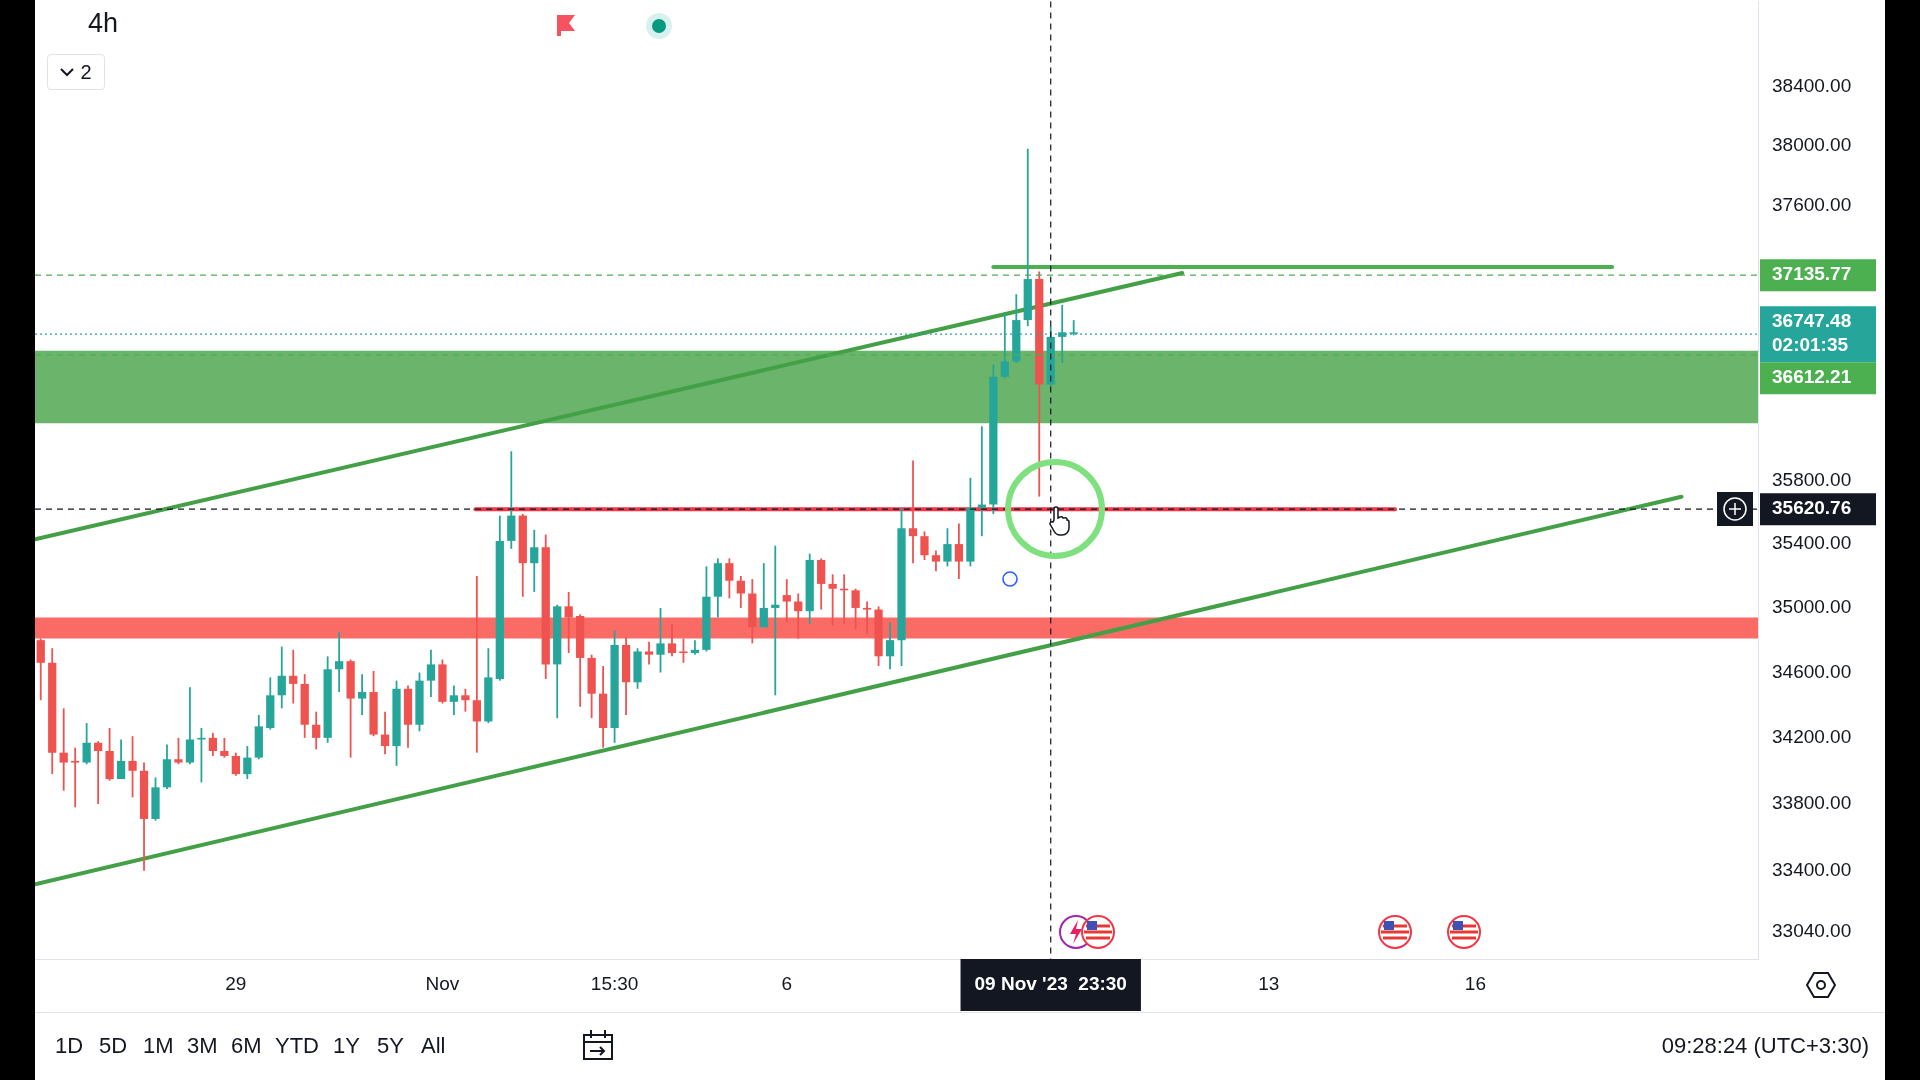 Image resolution: width=1920 pixels, height=1080 pixels. What do you see at coordinates (1812, 870) in the screenshot?
I see `y-tick-label: 33400.00` at bounding box center [1812, 870].